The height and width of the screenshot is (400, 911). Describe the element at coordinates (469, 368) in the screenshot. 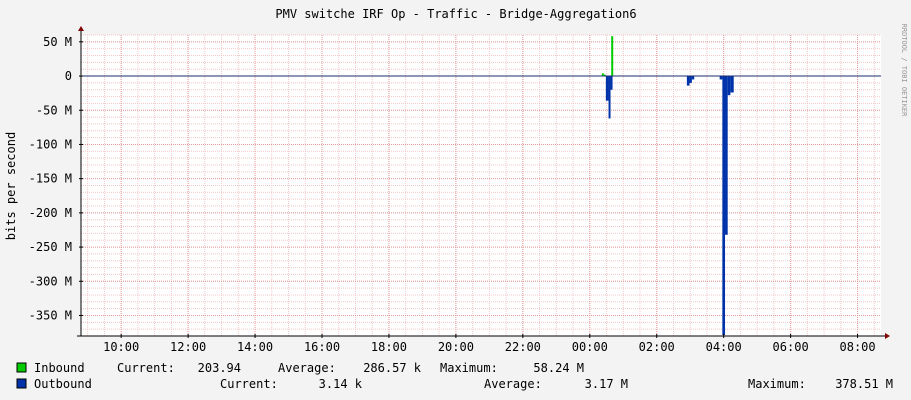

I see `inbound-maximum-label: Maximum:` at that location.